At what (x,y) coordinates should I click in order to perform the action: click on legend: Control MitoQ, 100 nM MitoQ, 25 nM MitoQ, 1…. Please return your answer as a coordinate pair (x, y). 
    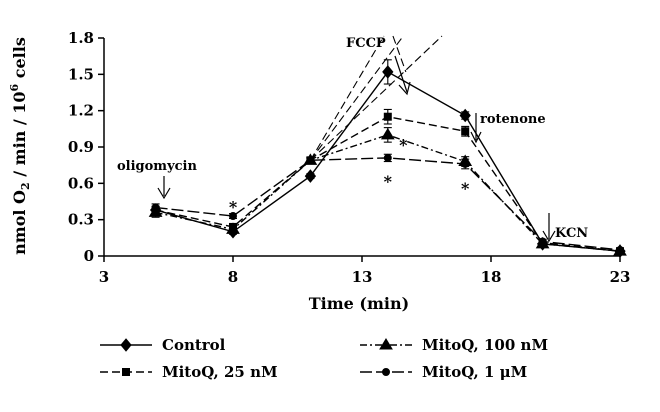
    Looking at the image, I should click on (324, 358).